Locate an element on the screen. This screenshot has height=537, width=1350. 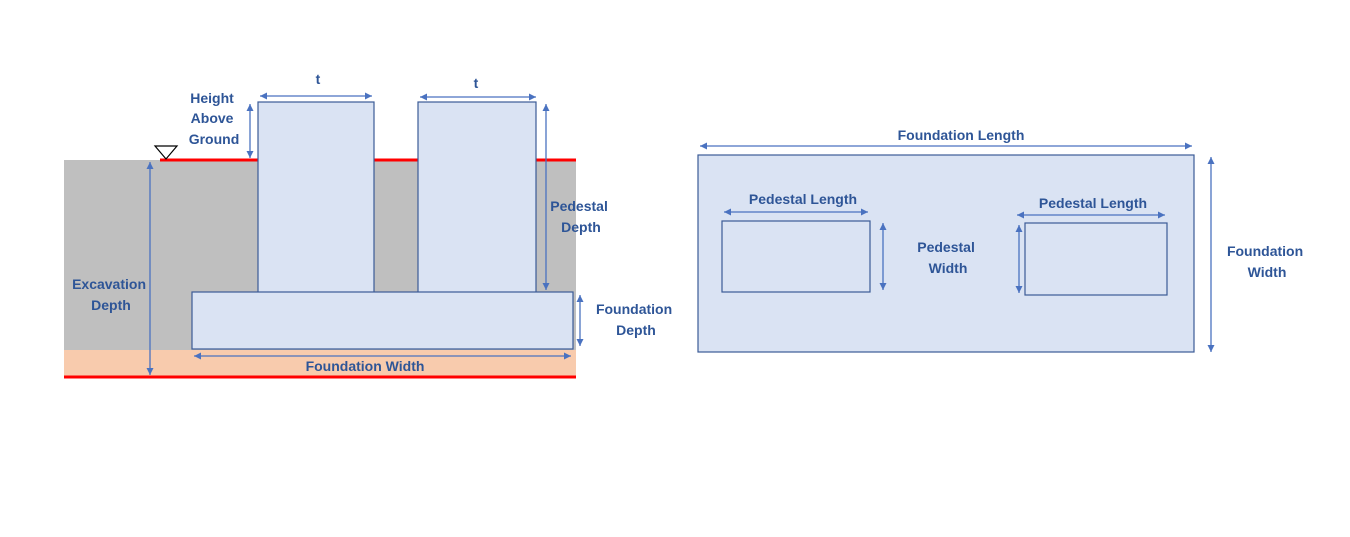
plan-pedestal-width-label: Pedestal Width is located at coordinates (947, 257).